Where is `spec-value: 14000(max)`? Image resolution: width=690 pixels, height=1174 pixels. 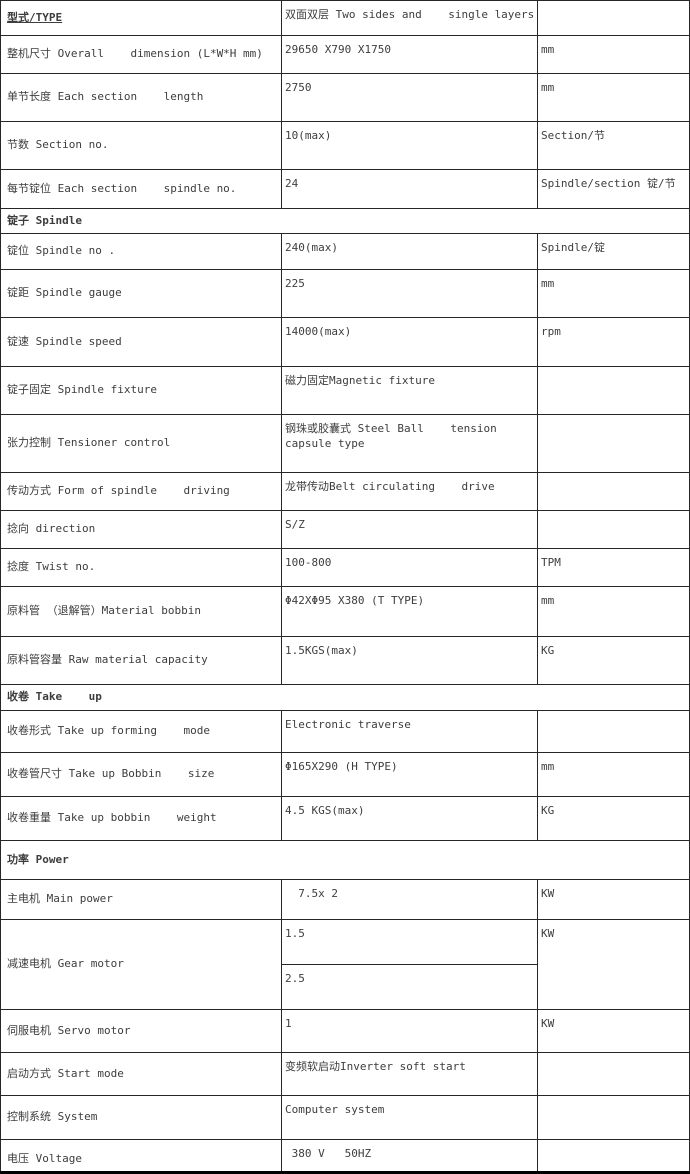
spec-value: 14000(max) is located at coordinates (409, 342).